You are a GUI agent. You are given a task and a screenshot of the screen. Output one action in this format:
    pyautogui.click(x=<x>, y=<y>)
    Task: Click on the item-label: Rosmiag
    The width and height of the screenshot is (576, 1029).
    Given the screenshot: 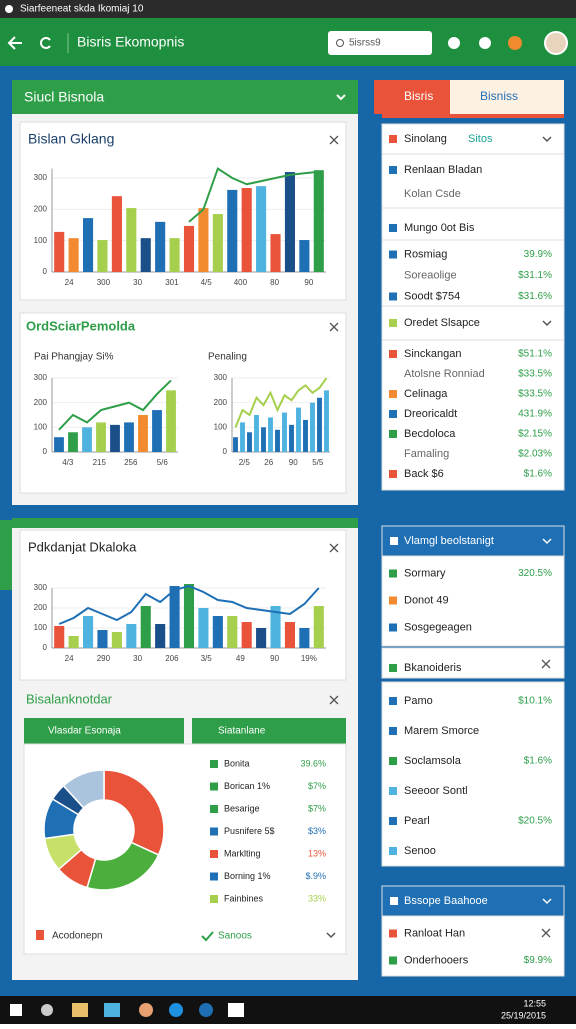 What is the action you would take?
    pyautogui.click(x=425, y=254)
    